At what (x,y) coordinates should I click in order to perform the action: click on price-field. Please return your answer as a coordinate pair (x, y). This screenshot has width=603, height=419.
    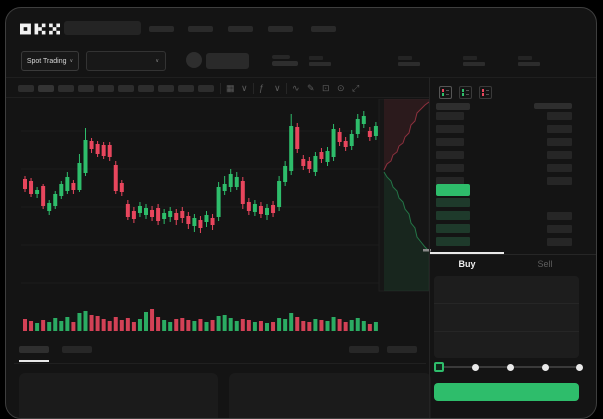
    Looking at the image, I should click on (506, 289).